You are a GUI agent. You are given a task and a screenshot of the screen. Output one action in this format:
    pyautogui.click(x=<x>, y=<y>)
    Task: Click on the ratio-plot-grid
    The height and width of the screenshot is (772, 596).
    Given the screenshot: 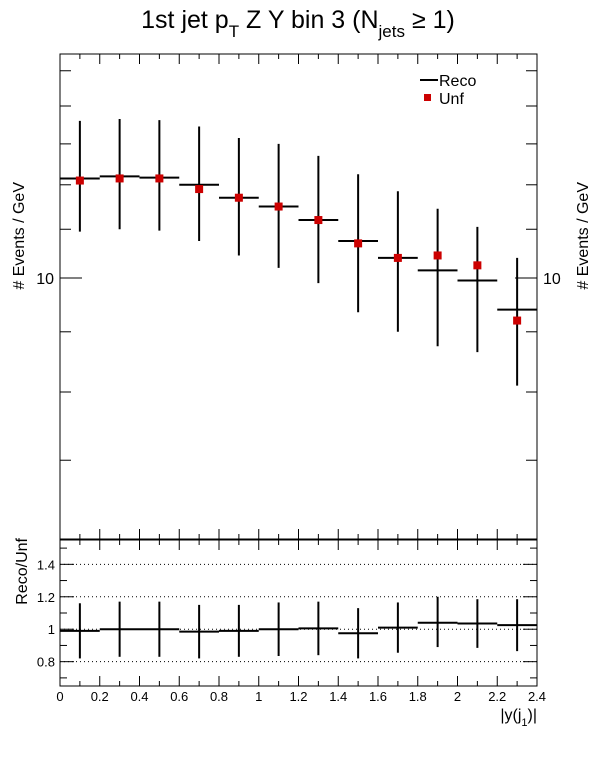 What is the action you would take?
    pyautogui.click(x=298, y=613)
    